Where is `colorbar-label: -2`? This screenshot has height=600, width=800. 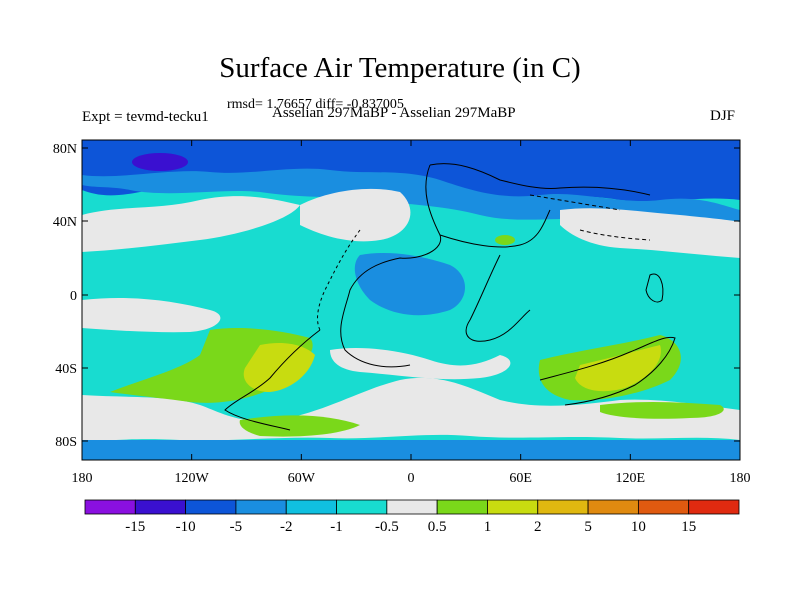
colorbar-label: -2 is located at coordinates (286, 527).